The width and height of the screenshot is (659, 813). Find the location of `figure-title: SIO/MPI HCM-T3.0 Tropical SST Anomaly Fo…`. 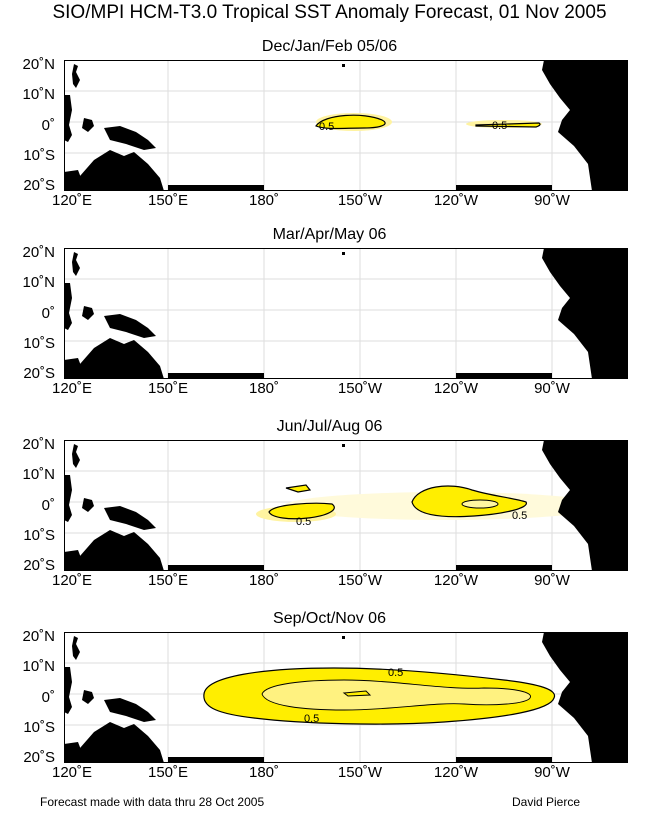

figure-title: SIO/MPI HCM-T3.0 Tropical SST Anomaly Fo… is located at coordinates (329, 12).